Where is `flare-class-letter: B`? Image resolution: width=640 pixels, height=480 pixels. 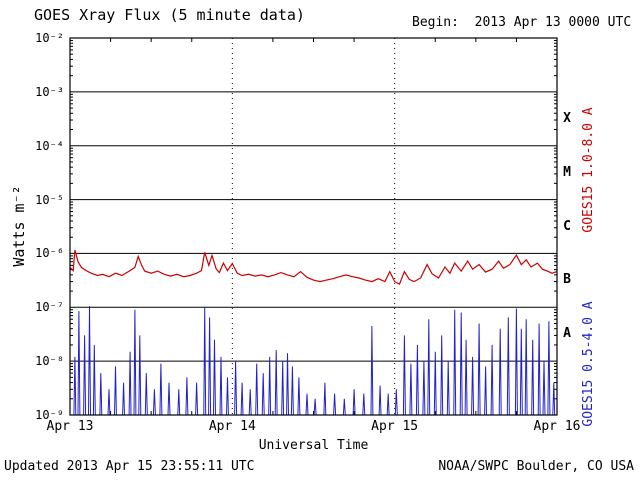 flare-class-letter: B is located at coordinates (567, 280).